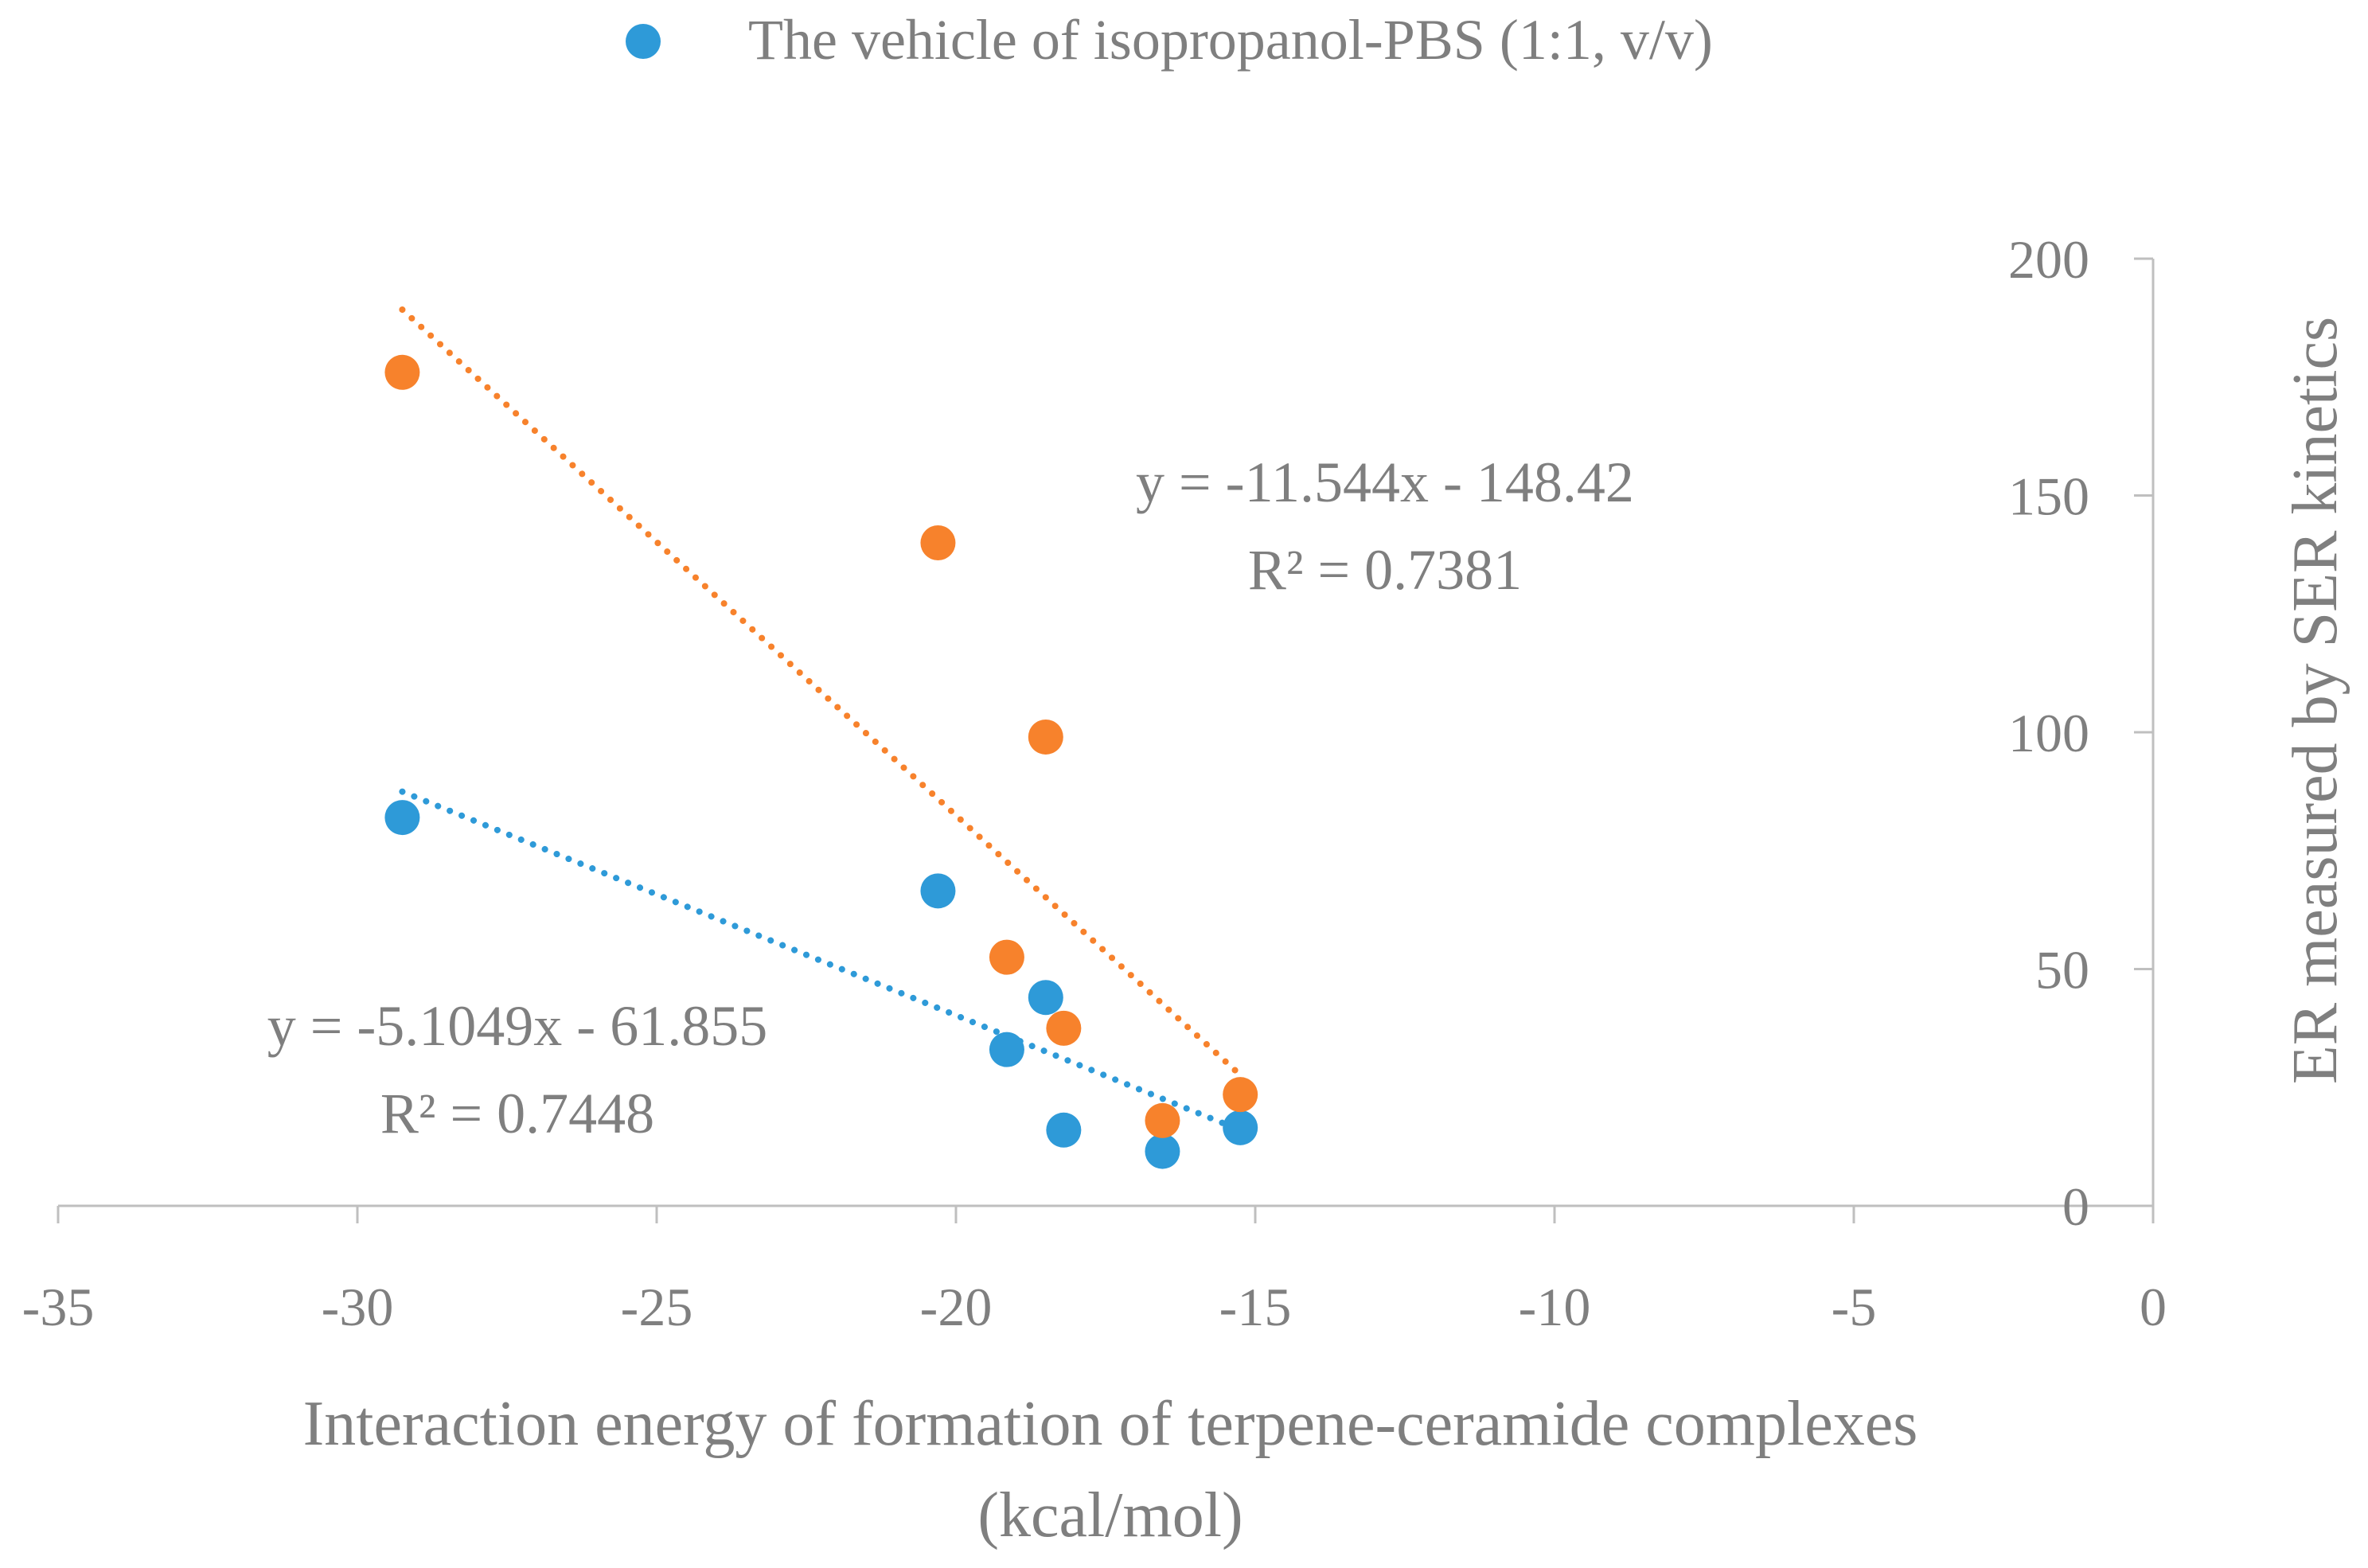 This screenshot has height=1568, width=2368. I want to click on x-tick-label: 0, so click(2153, 1307).